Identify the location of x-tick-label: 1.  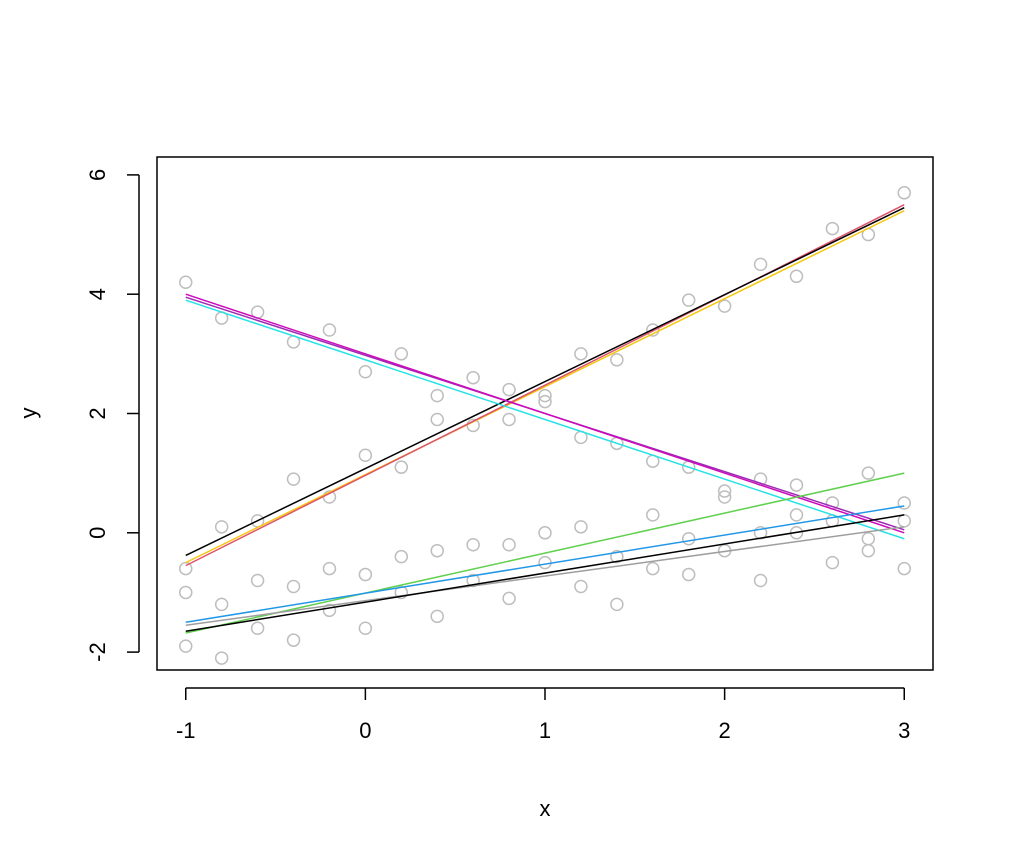
(545, 730).